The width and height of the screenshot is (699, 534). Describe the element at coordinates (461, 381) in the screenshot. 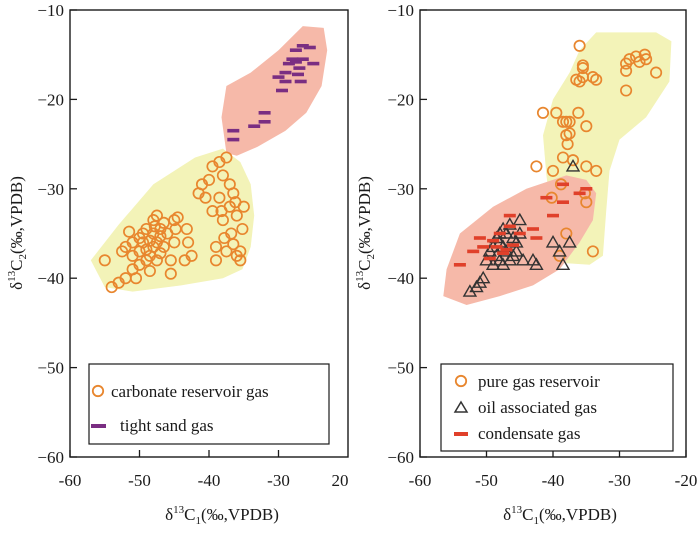

I see `right-legend-circle-icon` at that location.